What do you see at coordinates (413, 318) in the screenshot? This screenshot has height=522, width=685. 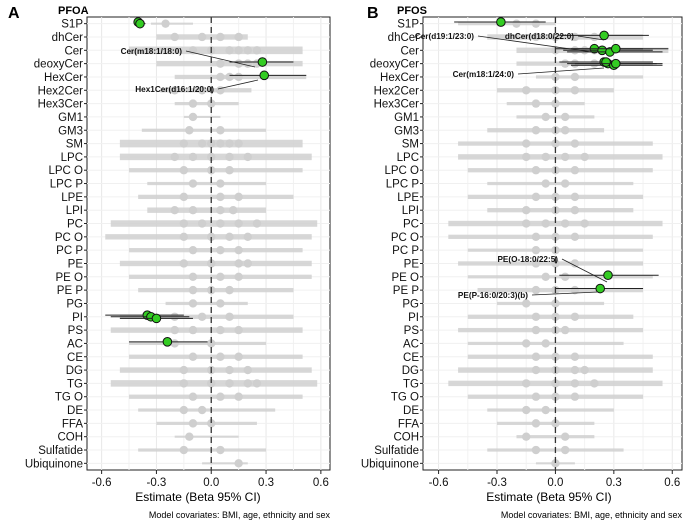 I see `y-tick-label-pi: PI` at bounding box center [413, 318].